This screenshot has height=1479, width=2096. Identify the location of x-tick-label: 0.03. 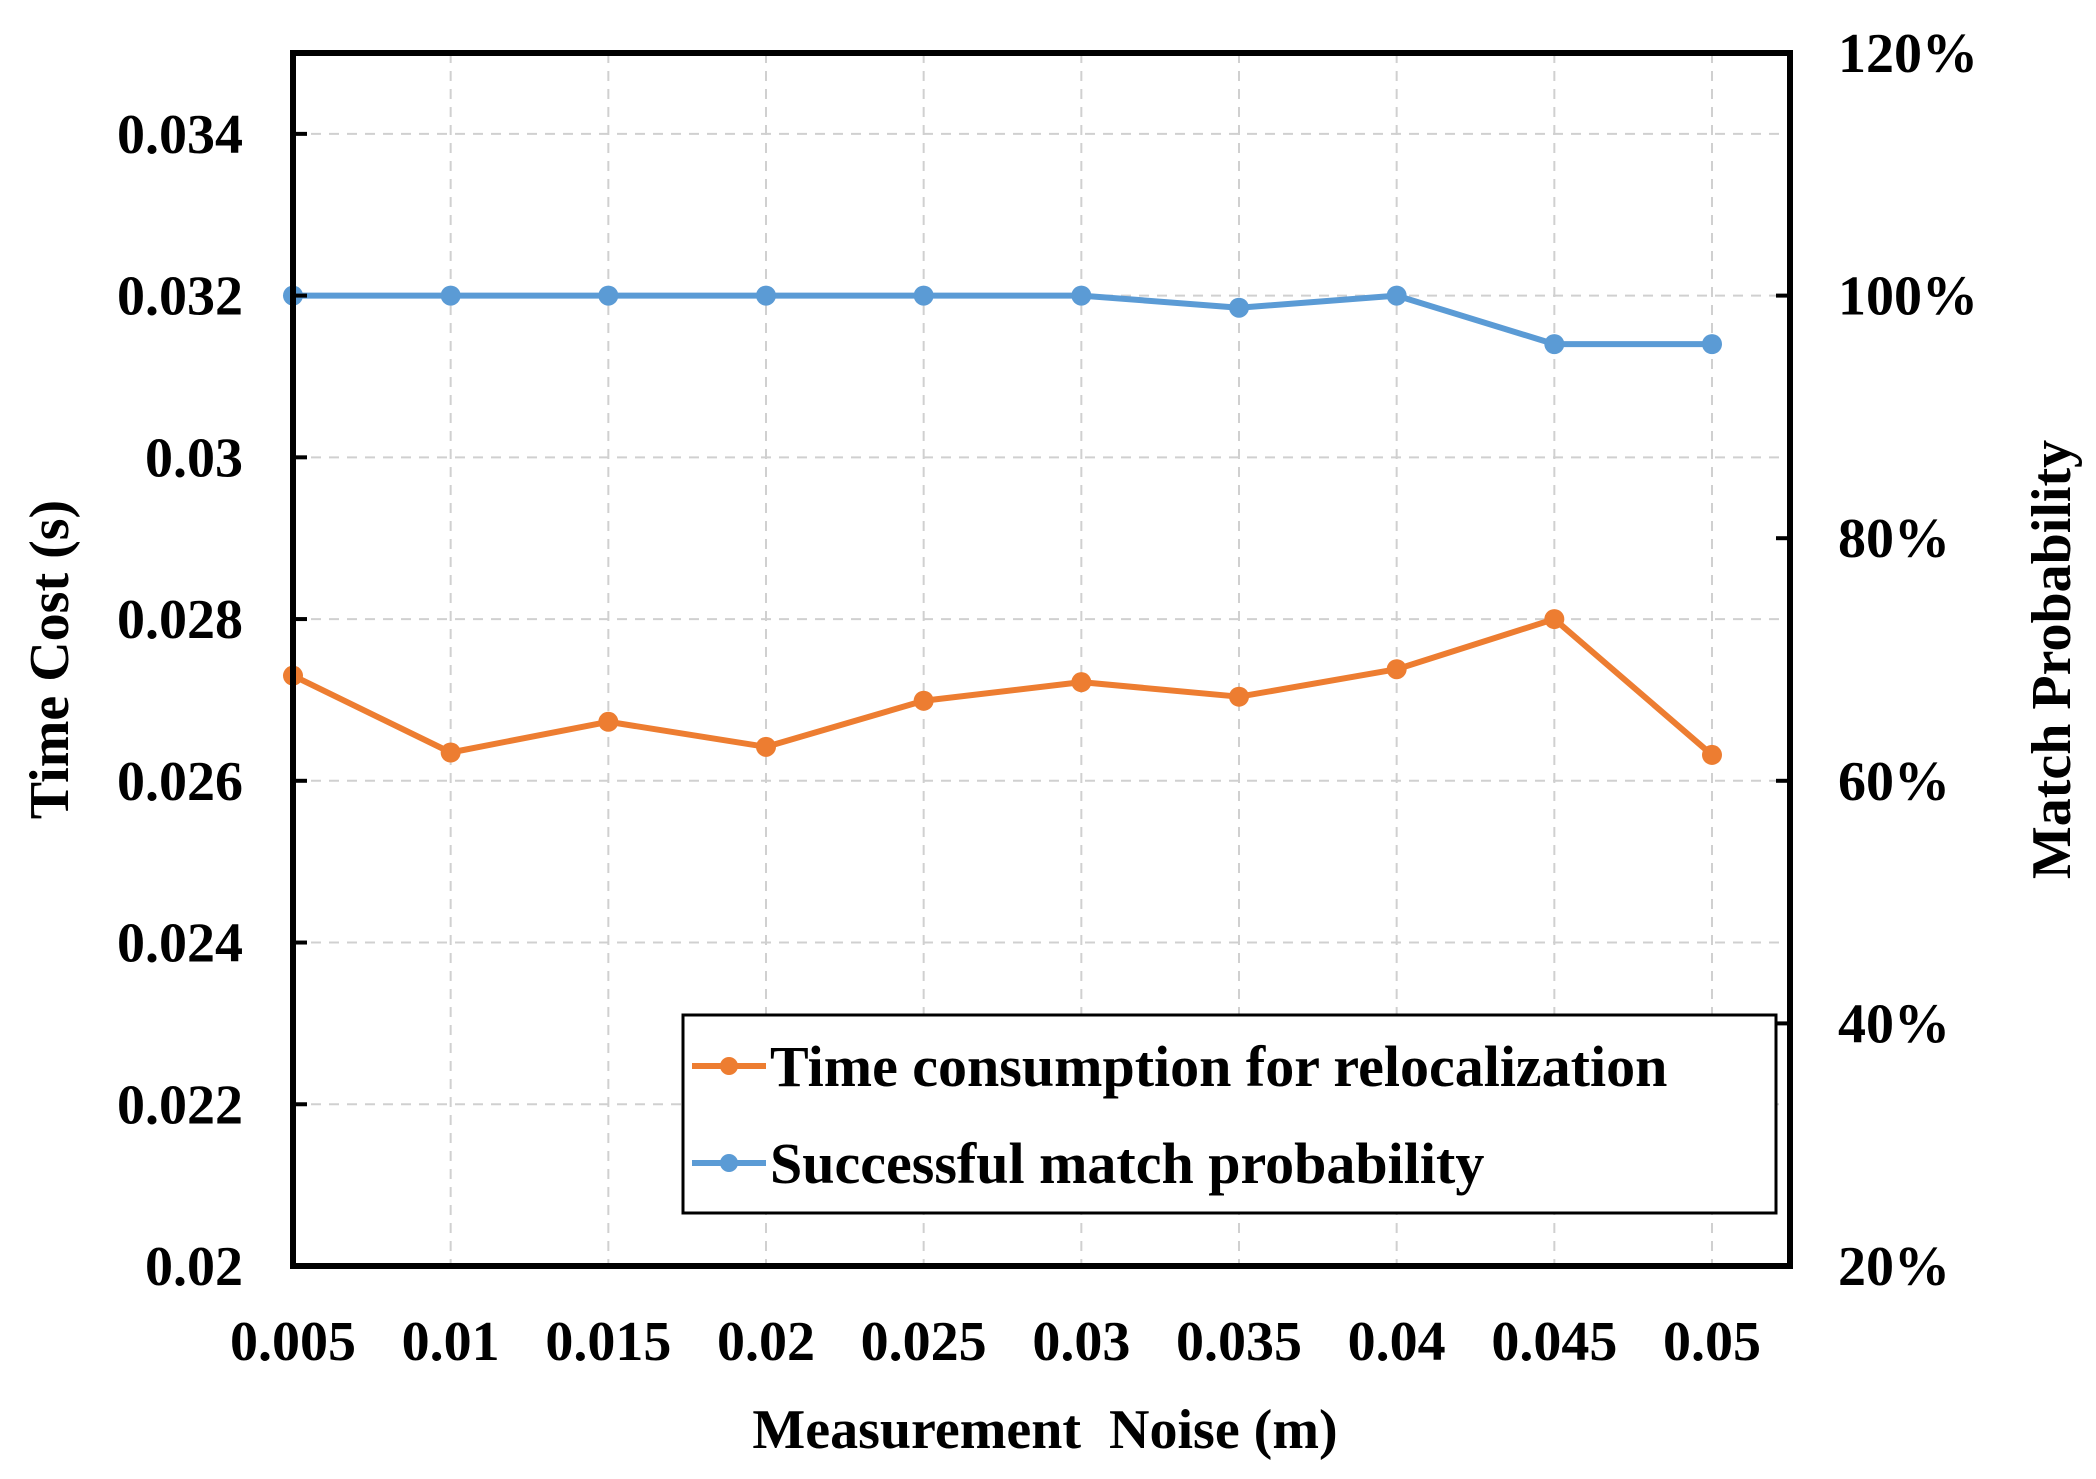
(1081, 1342).